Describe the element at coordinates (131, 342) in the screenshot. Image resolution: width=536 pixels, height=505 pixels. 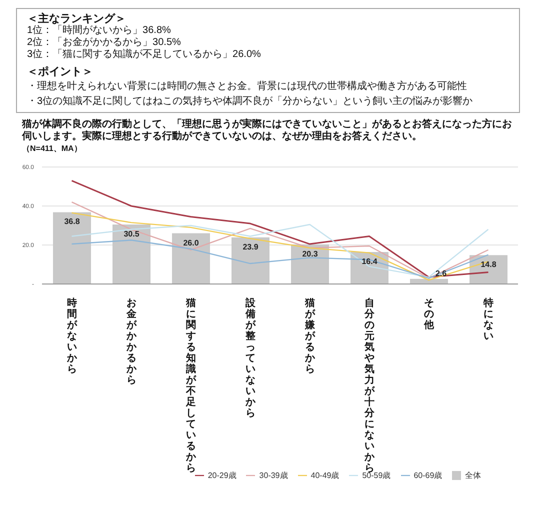
I see `x-tick-label: お金がかかるから` at that location.